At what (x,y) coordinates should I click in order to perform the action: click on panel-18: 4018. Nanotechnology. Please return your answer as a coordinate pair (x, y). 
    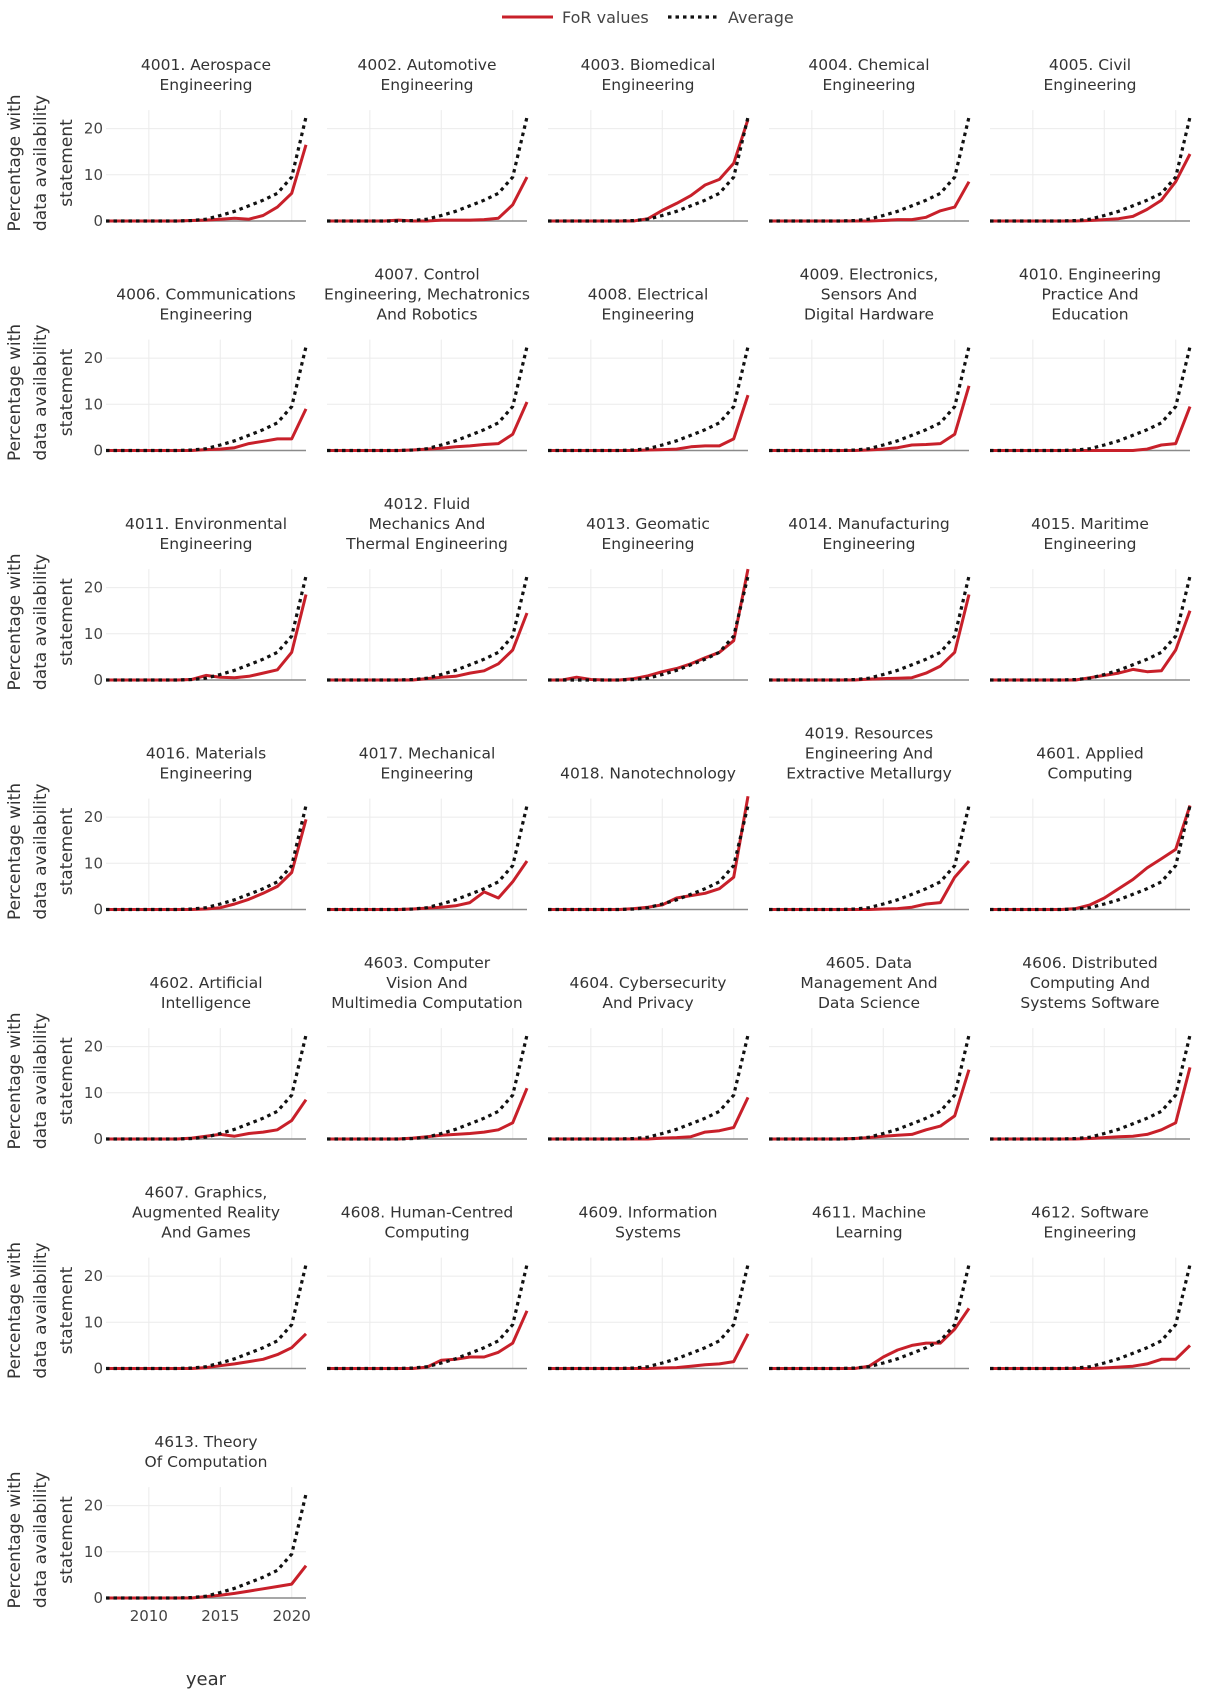
    Looking at the image, I should click on (649, 838).